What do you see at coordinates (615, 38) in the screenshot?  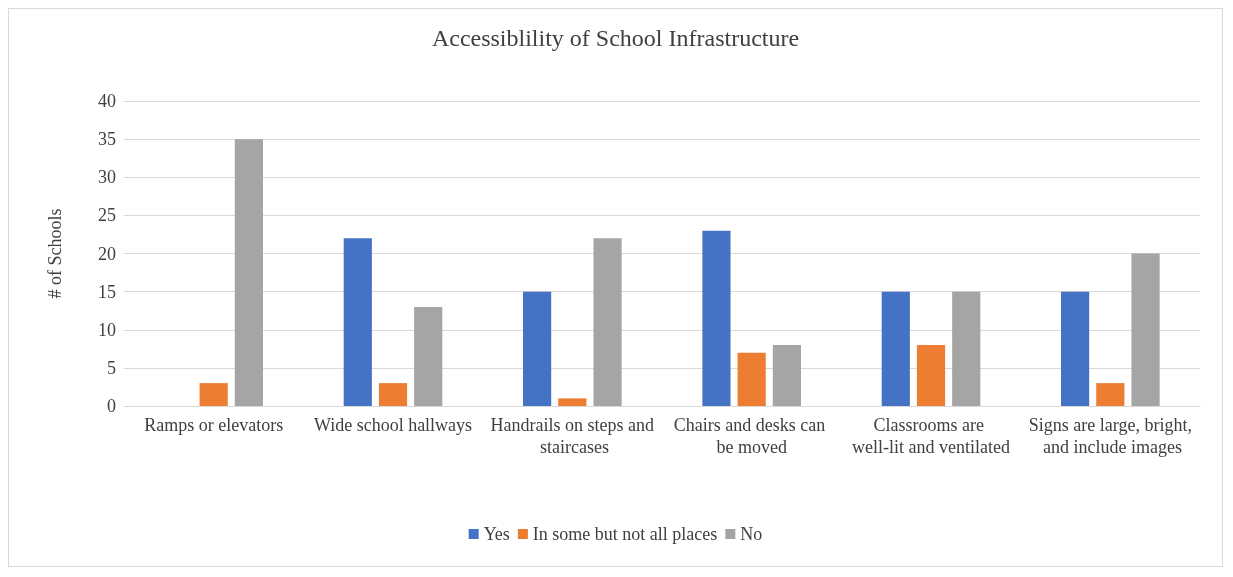 I see `chart-title: Accessiblility of School Infrastructure` at bounding box center [615, 38].